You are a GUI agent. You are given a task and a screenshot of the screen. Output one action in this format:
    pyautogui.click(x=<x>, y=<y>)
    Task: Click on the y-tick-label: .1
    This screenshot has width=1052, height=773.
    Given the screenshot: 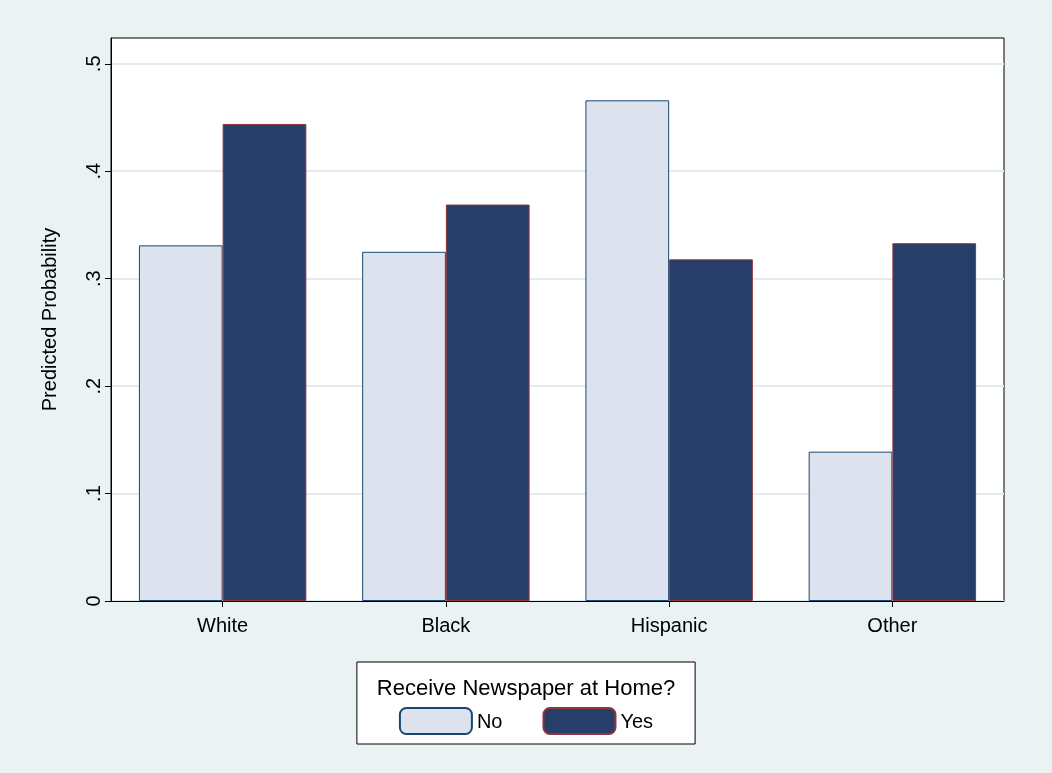 What is the action you would take?
    pyautogui.click(x=93, y=493)
    